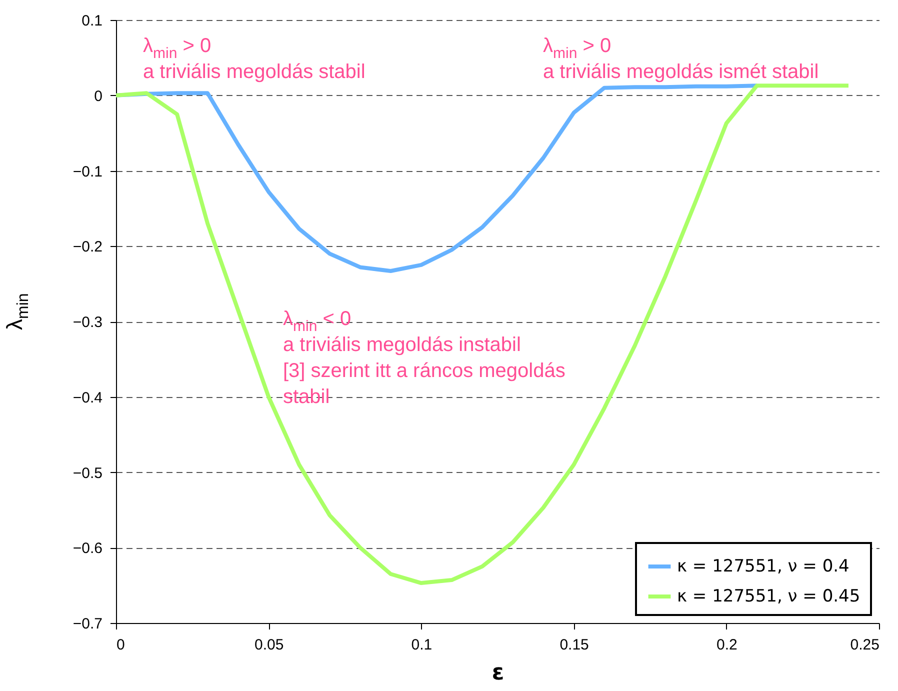  I want to click on annotation: λ$_{min}$ > 0 a triviális megoldás stabil, so click(254, 59).